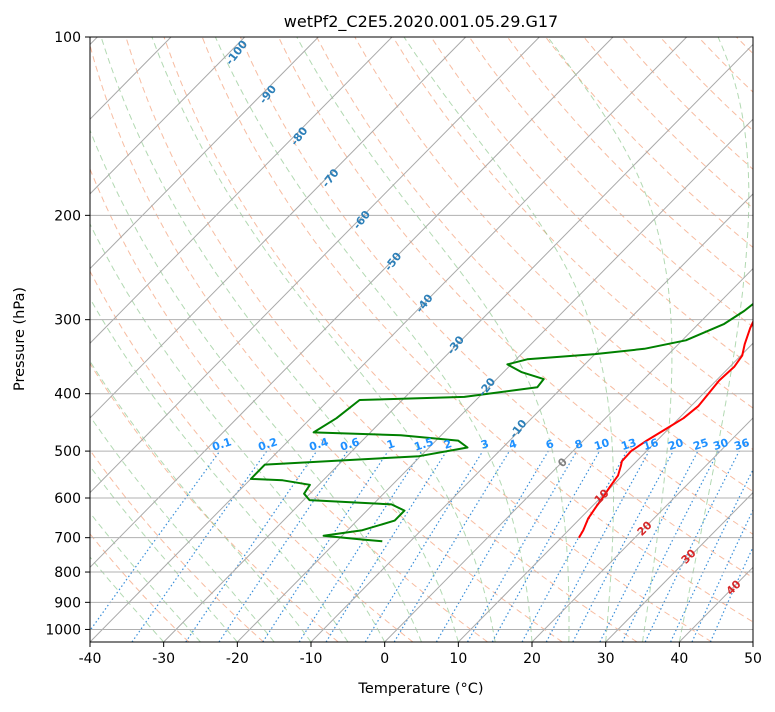  Describe the element at coordinates (420, 689) in the screenshot. I see `x-axis-label: Temperature (°C)` at that location.